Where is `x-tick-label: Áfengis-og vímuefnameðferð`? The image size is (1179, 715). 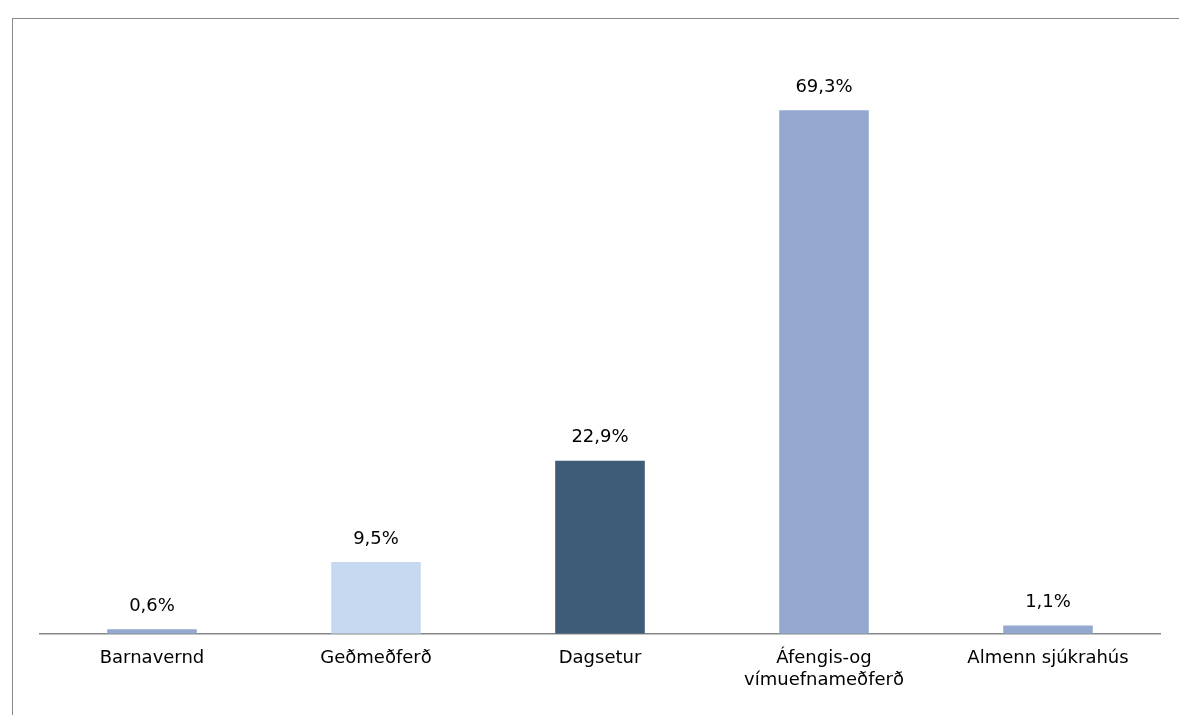 x-tick-label: Áfengis-og vímuefnameðferð is located at coordinates (824, 667).